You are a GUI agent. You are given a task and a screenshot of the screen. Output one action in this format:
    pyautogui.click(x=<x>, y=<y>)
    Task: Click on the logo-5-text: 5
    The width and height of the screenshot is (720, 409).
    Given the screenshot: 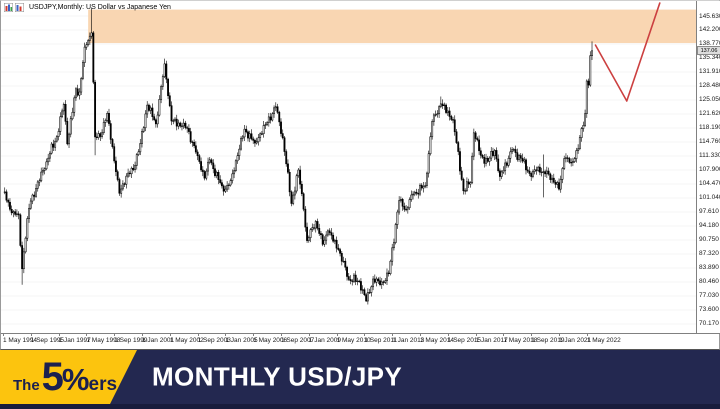 What is the action you would take?
    pyautogui.click(x=52, y=377)
    